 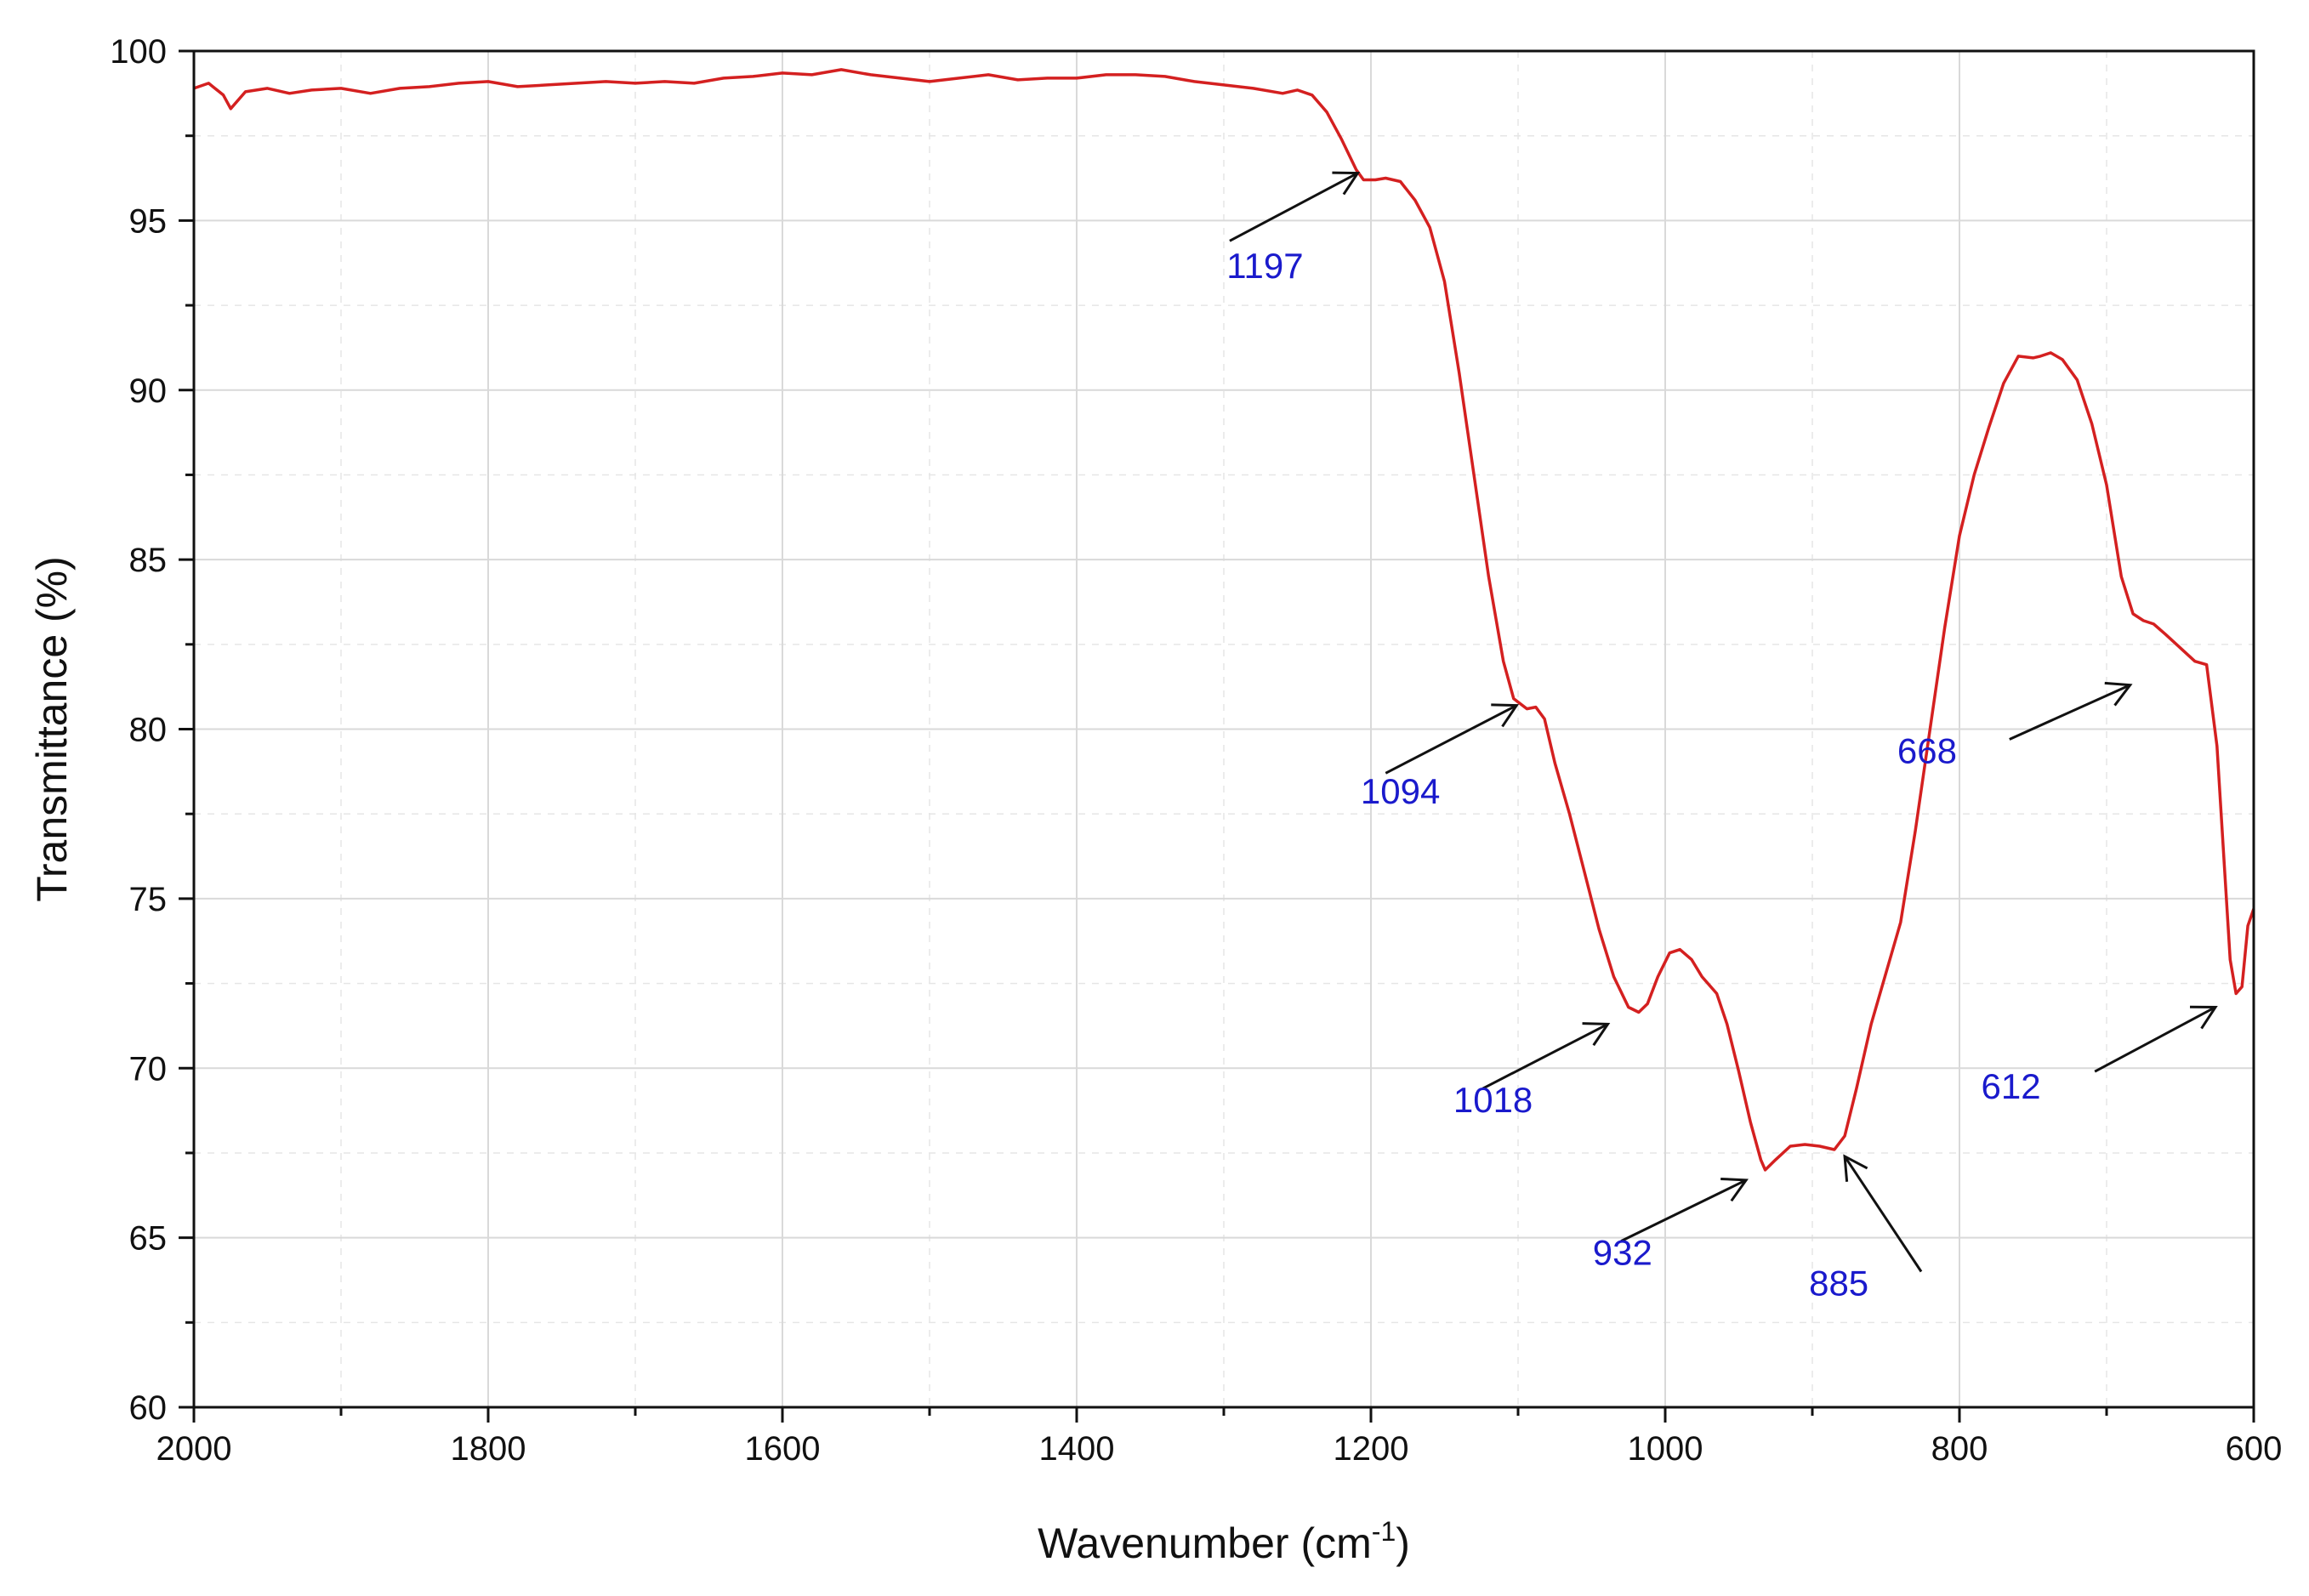 What do you see at coordinates (1384, 1532) in the screenshot?
I see `x-axis-title-superscript: -1` at bounding box center [1384, 1532].